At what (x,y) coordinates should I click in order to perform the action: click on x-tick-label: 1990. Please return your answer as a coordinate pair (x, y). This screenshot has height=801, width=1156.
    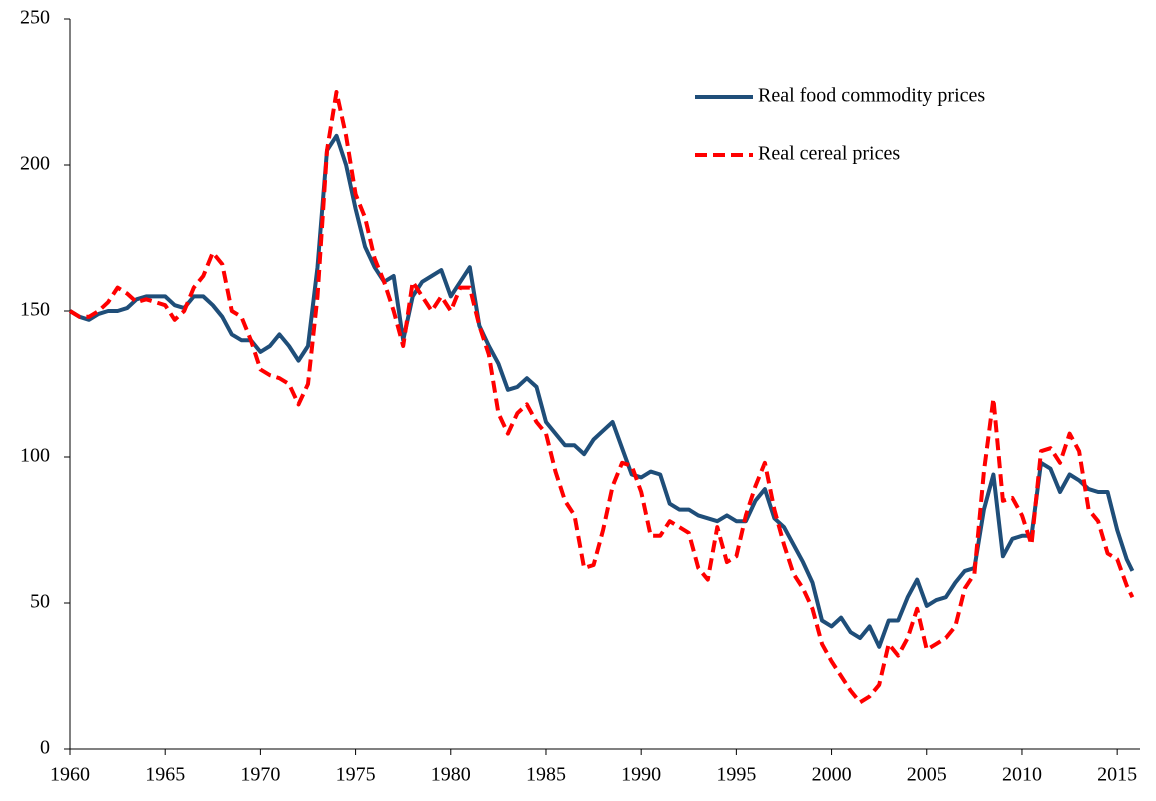
    Looking at the image, I should click on (641, 775).